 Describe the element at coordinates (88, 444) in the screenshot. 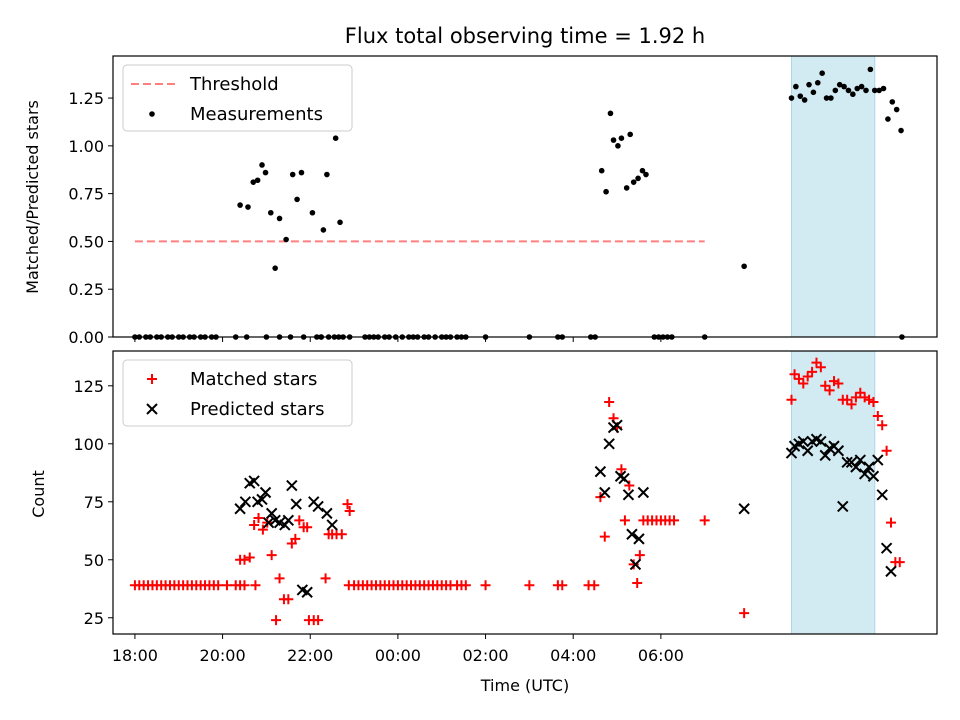

I see `bottom-y-tick-label: 100` at that location.